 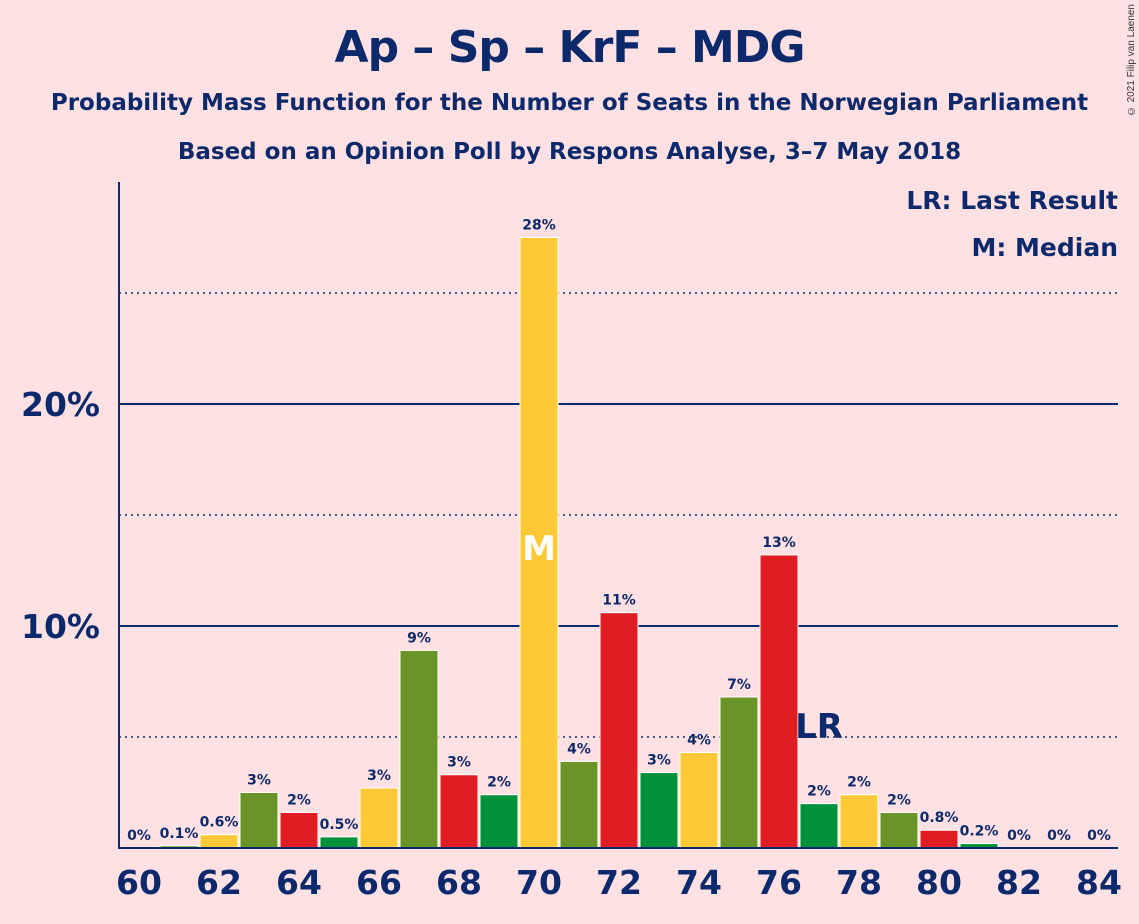 What do you see at coordinates (779, 543) in the screenshot?
I see `data-label-76: 13%` at bounding box center [779, 543].